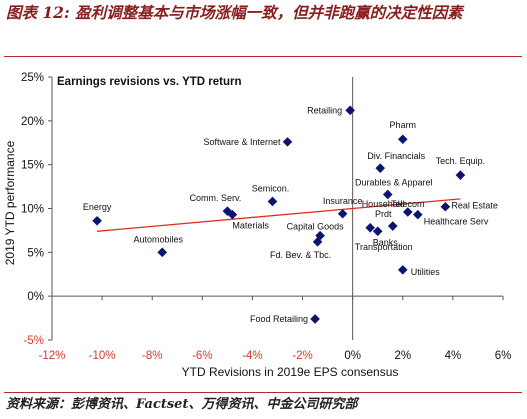 The height and width of the screenshot is (419, 527). What do you see at coordinates (152, 356) in the screenshot?
I see `x-tick-label: -8%` at bounding box center [152, 356].